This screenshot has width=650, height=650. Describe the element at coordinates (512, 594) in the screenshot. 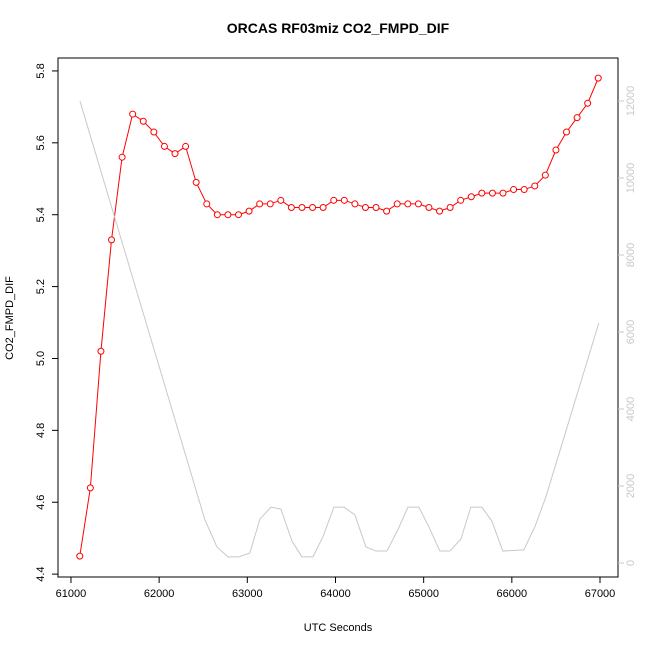

I see `x-tick-label: 66000` at that location.